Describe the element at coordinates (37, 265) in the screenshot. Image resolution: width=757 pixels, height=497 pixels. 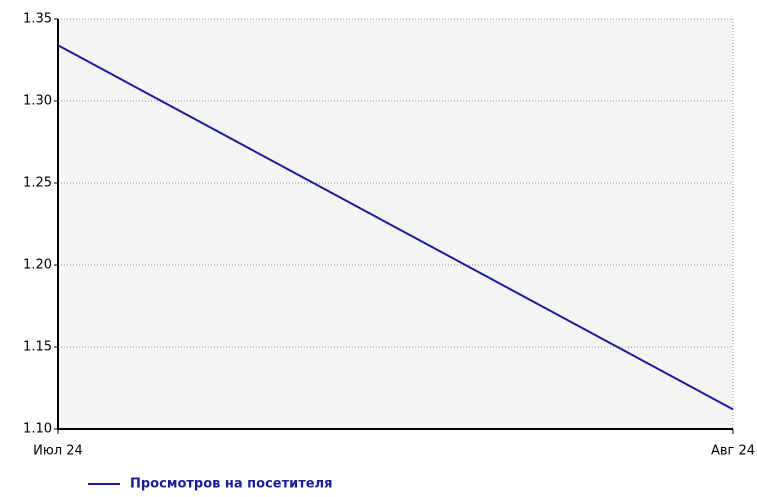
I see `y-tick-label: 1.20` at that location.